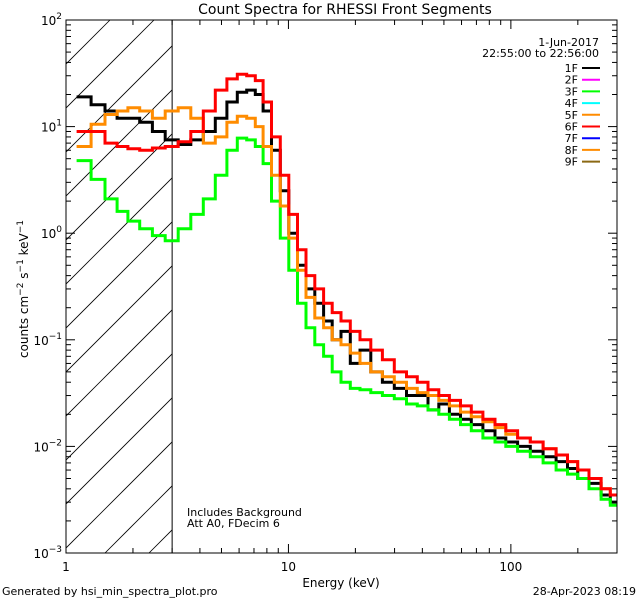 This screenshot has width=640, height=600. I want to click on legend-label-4f: 4F, so click(571, 103).